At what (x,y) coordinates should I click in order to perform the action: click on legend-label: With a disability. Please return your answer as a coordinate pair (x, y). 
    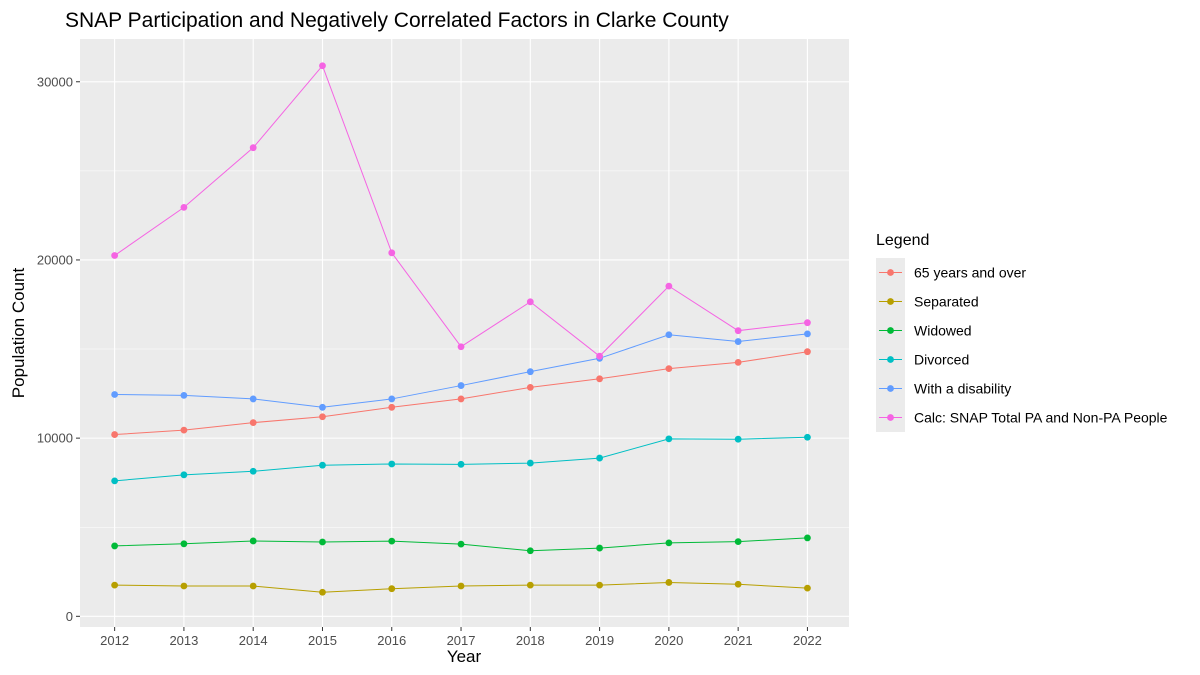
    Looking at the image, I should click on (962, 389).